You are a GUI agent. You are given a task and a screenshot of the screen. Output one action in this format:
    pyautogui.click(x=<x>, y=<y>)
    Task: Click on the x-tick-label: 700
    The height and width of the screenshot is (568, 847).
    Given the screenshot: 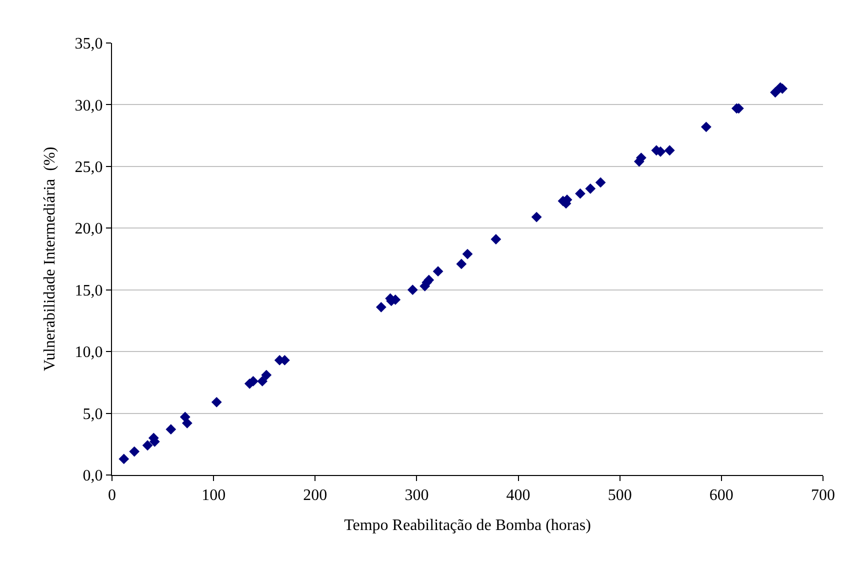 What is the action you would take?
    pyautogui.click(x=823, y=495)
    